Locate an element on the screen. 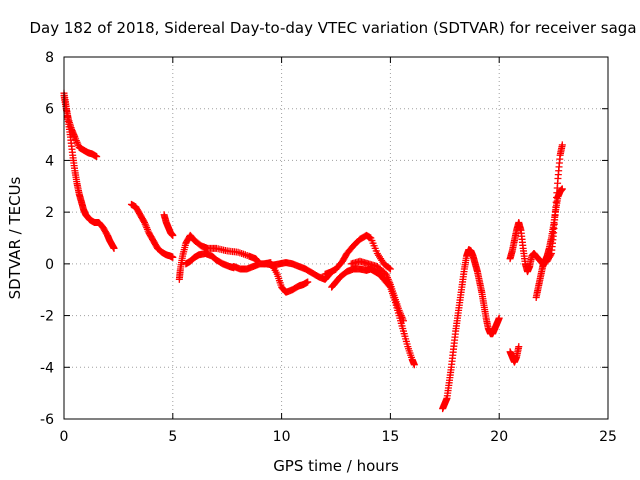 The width and height of the screenshot is (640, 480). series-track-c is located at coordinates (152, 230).